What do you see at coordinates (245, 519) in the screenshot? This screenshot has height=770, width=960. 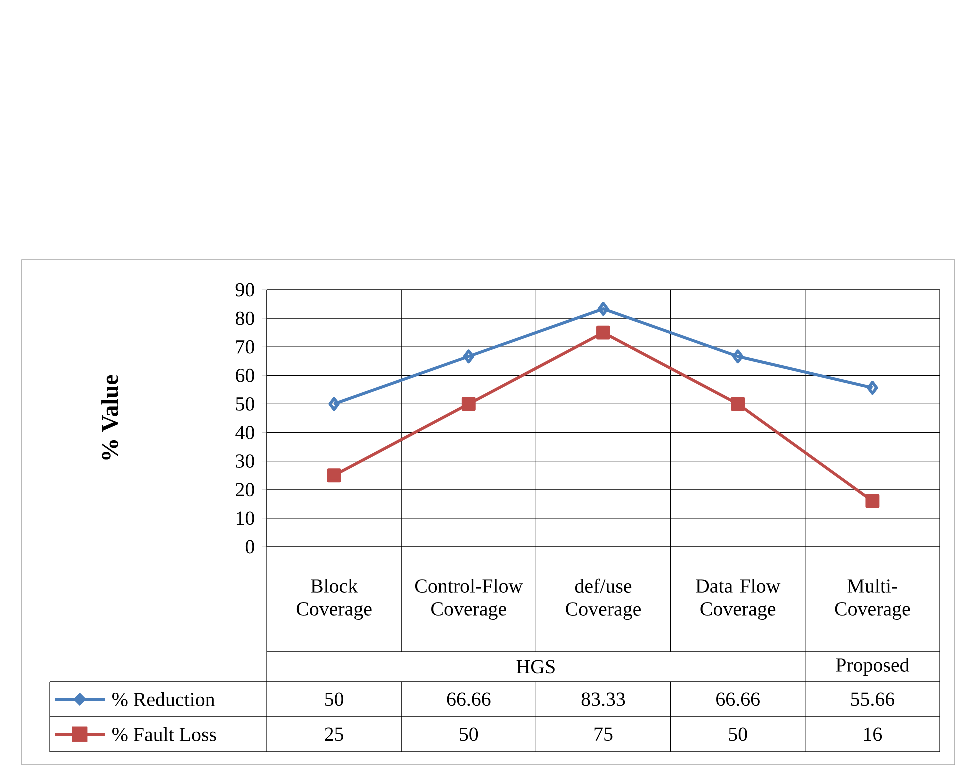 I see `y-tick-label: 10` at bounding box center [245, 519].